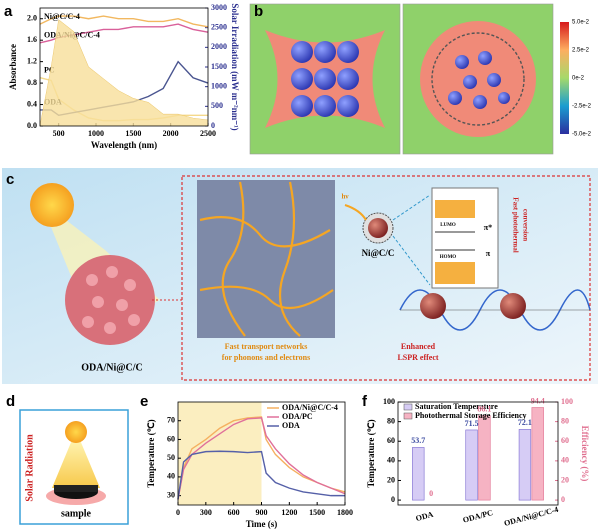 The image size is (600, 531). What do you see at coordinates (297, 416) in the screenshot?
I see `legend-label: ODA/PC` at bounding box center [297, 416].